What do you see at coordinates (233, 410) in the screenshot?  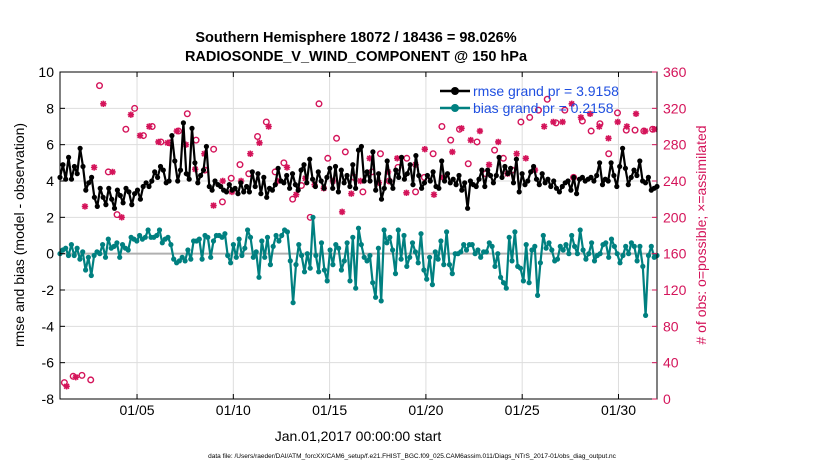 I see `x-tick-label: 01/10` at bounding box center [233, 410].